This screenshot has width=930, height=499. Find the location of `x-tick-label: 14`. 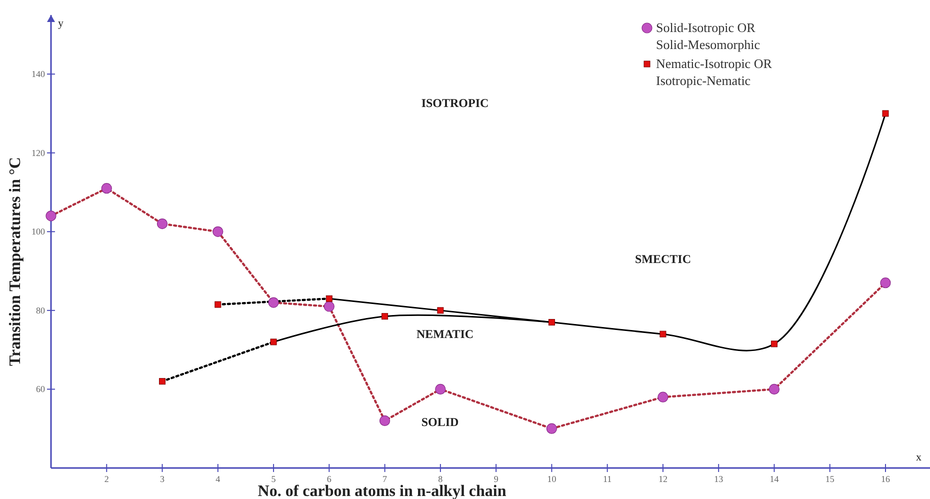

x-tick-label: 14 is located at coordinates (775, 479).